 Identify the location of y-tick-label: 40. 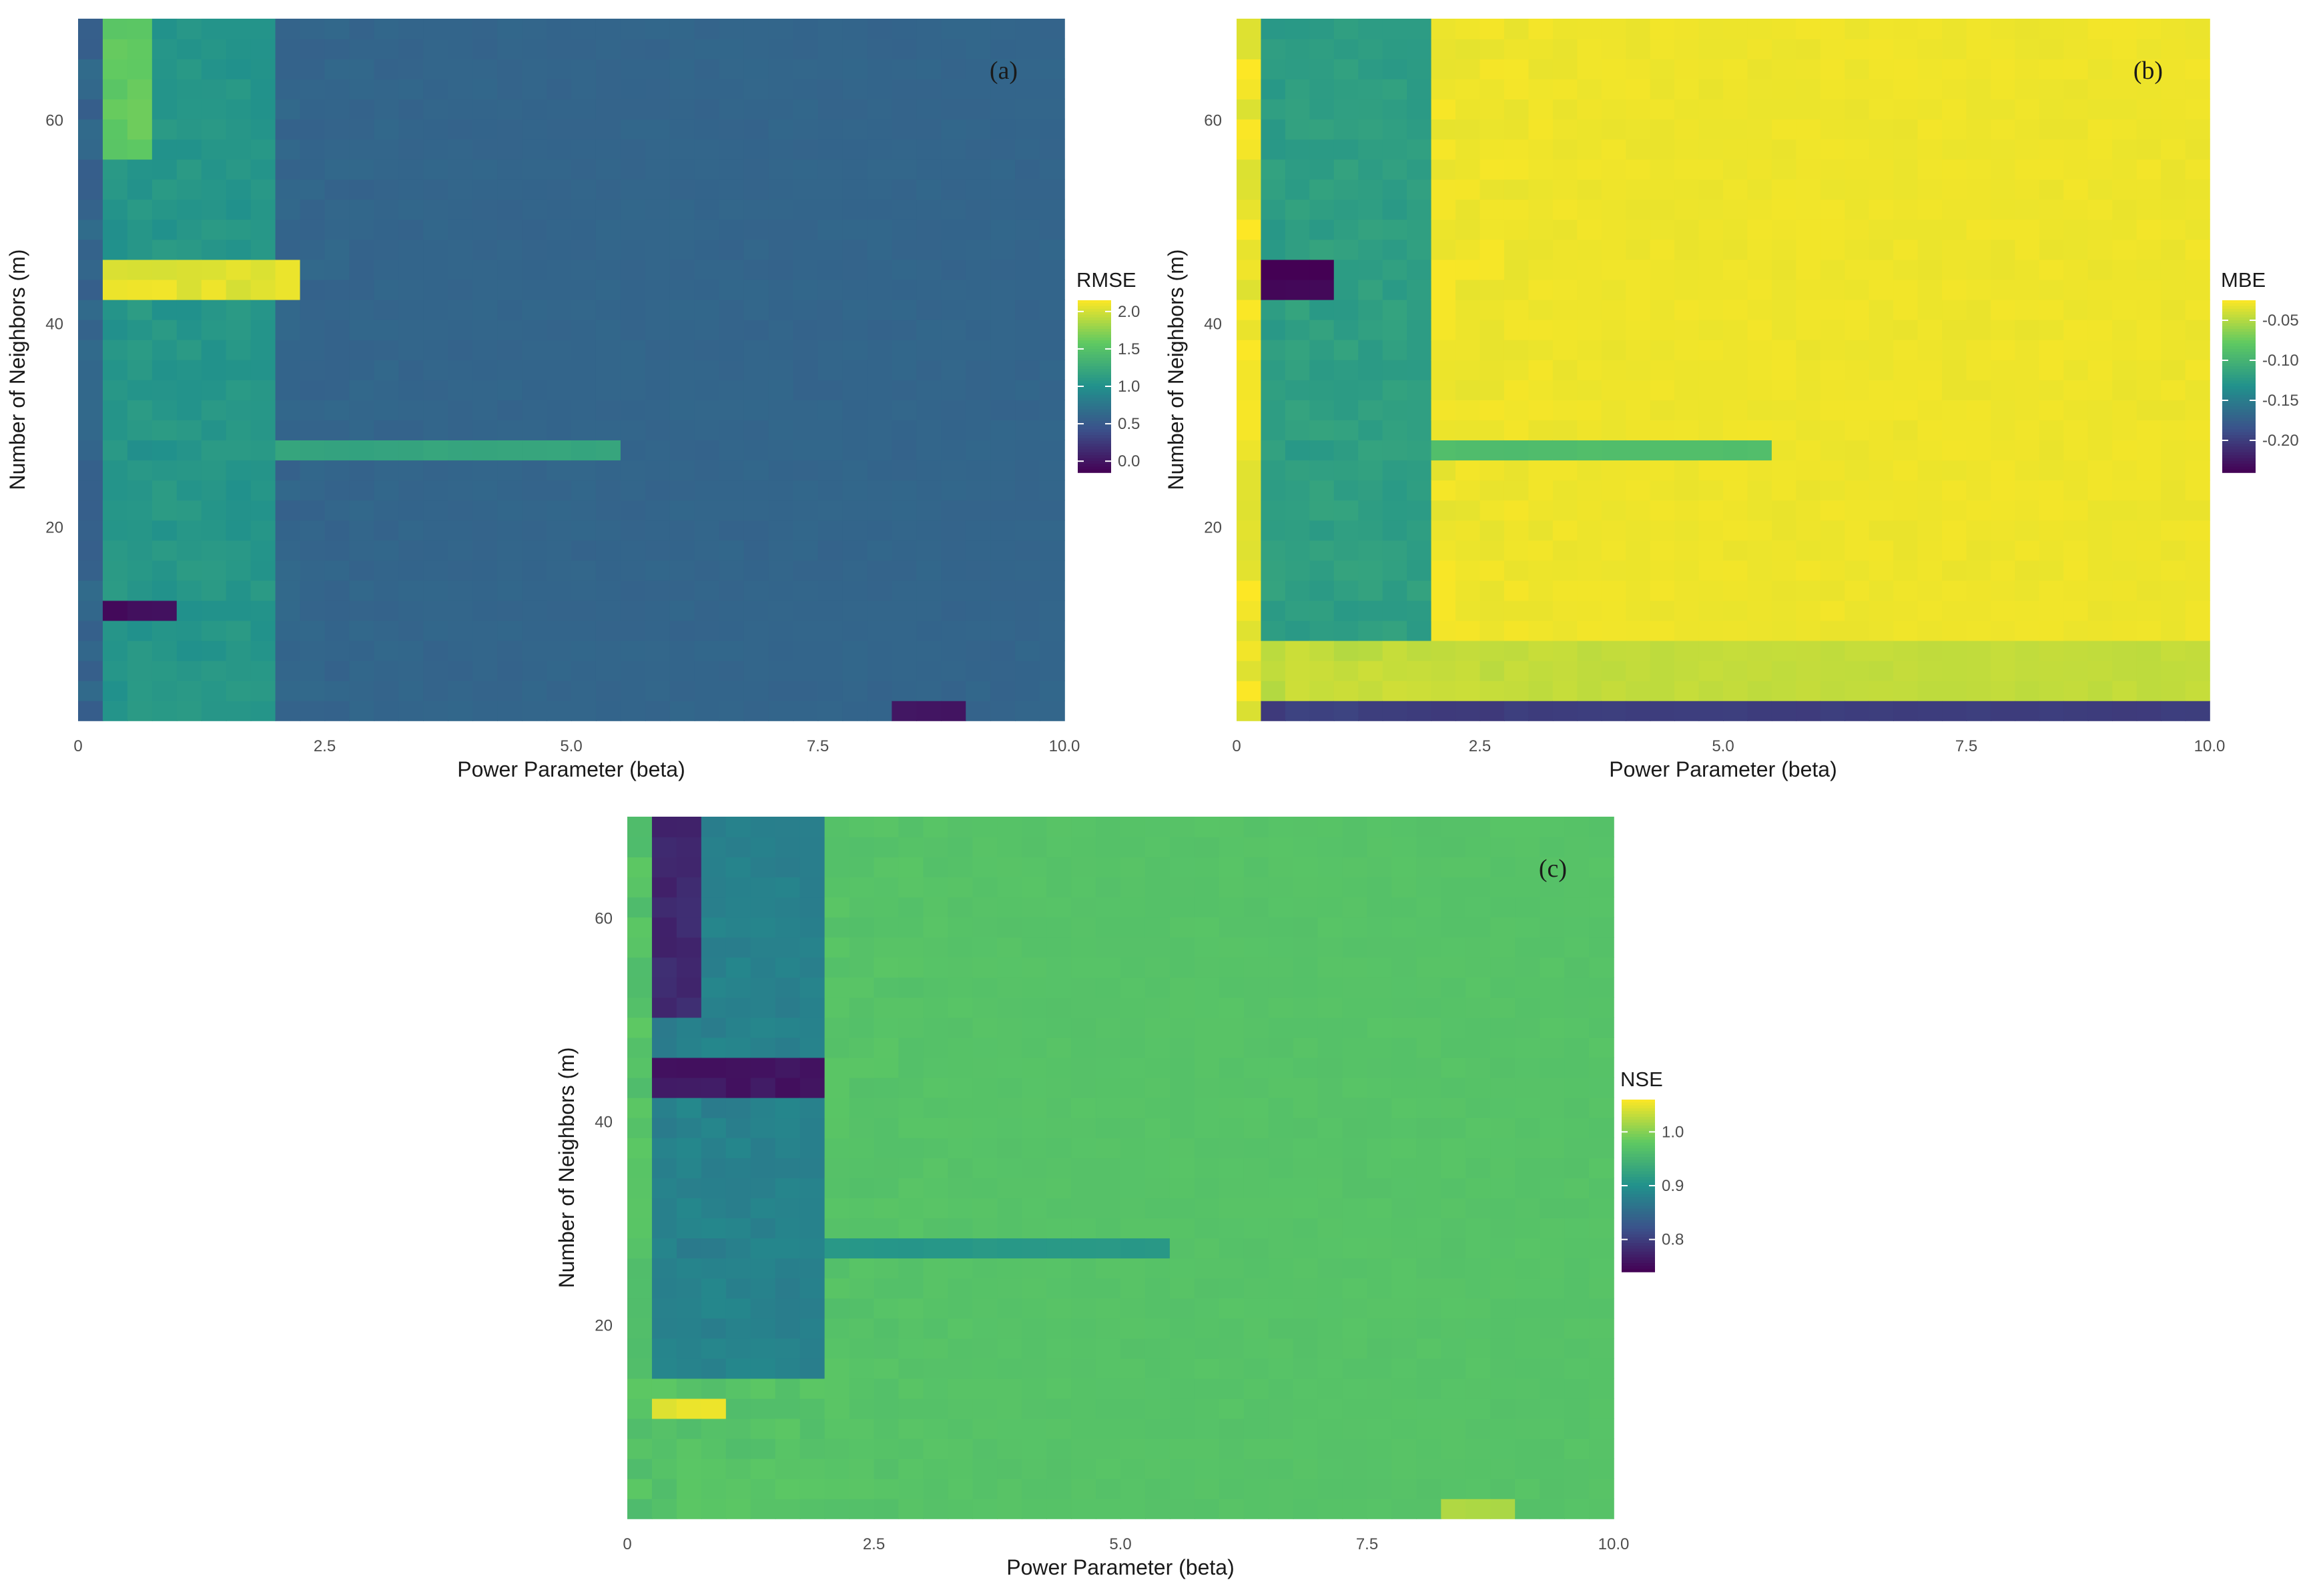
(1213, 324).